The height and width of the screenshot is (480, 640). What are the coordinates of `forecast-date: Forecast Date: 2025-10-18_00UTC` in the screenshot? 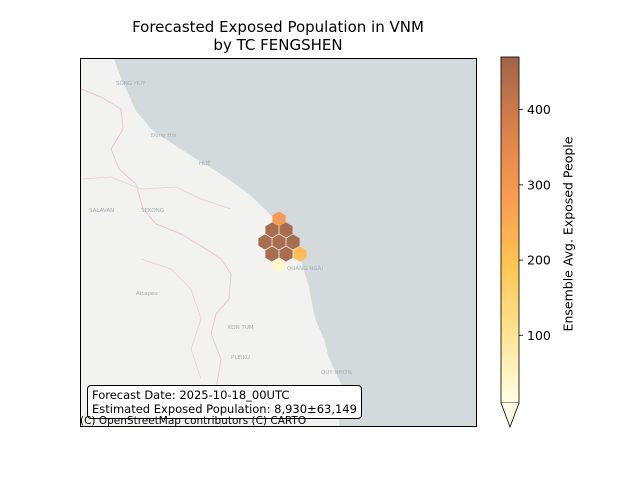 It's located at (191, 395).